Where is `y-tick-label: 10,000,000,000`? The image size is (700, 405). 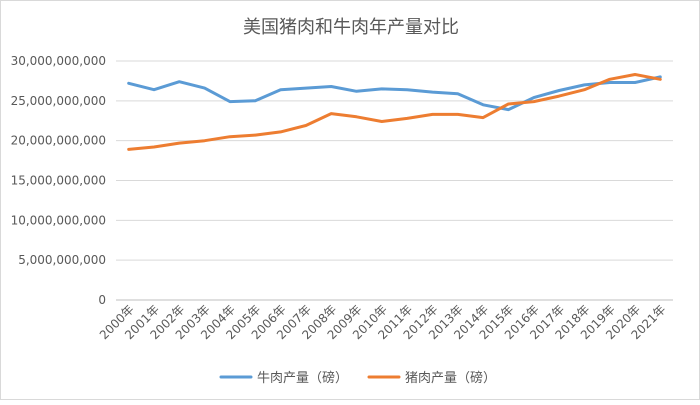 y-tick-label: 10,000,000,000 is located at coordinates (58, 220).